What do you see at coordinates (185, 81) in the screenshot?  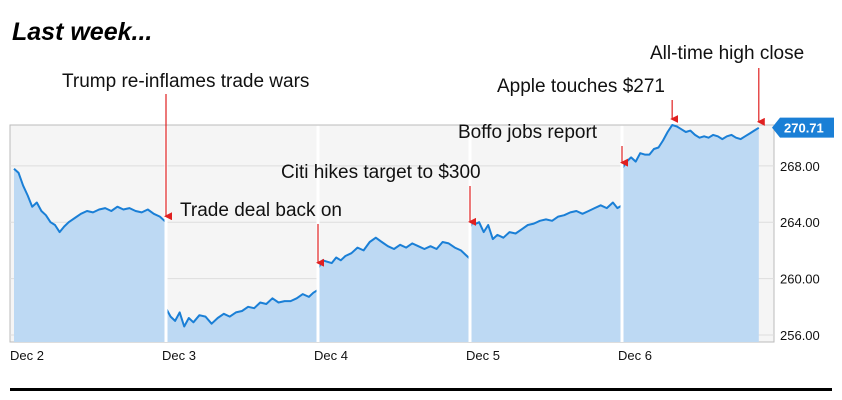 I see `annotation-label: Trump re-inflames trade wars` at bounding box center [185, 81].